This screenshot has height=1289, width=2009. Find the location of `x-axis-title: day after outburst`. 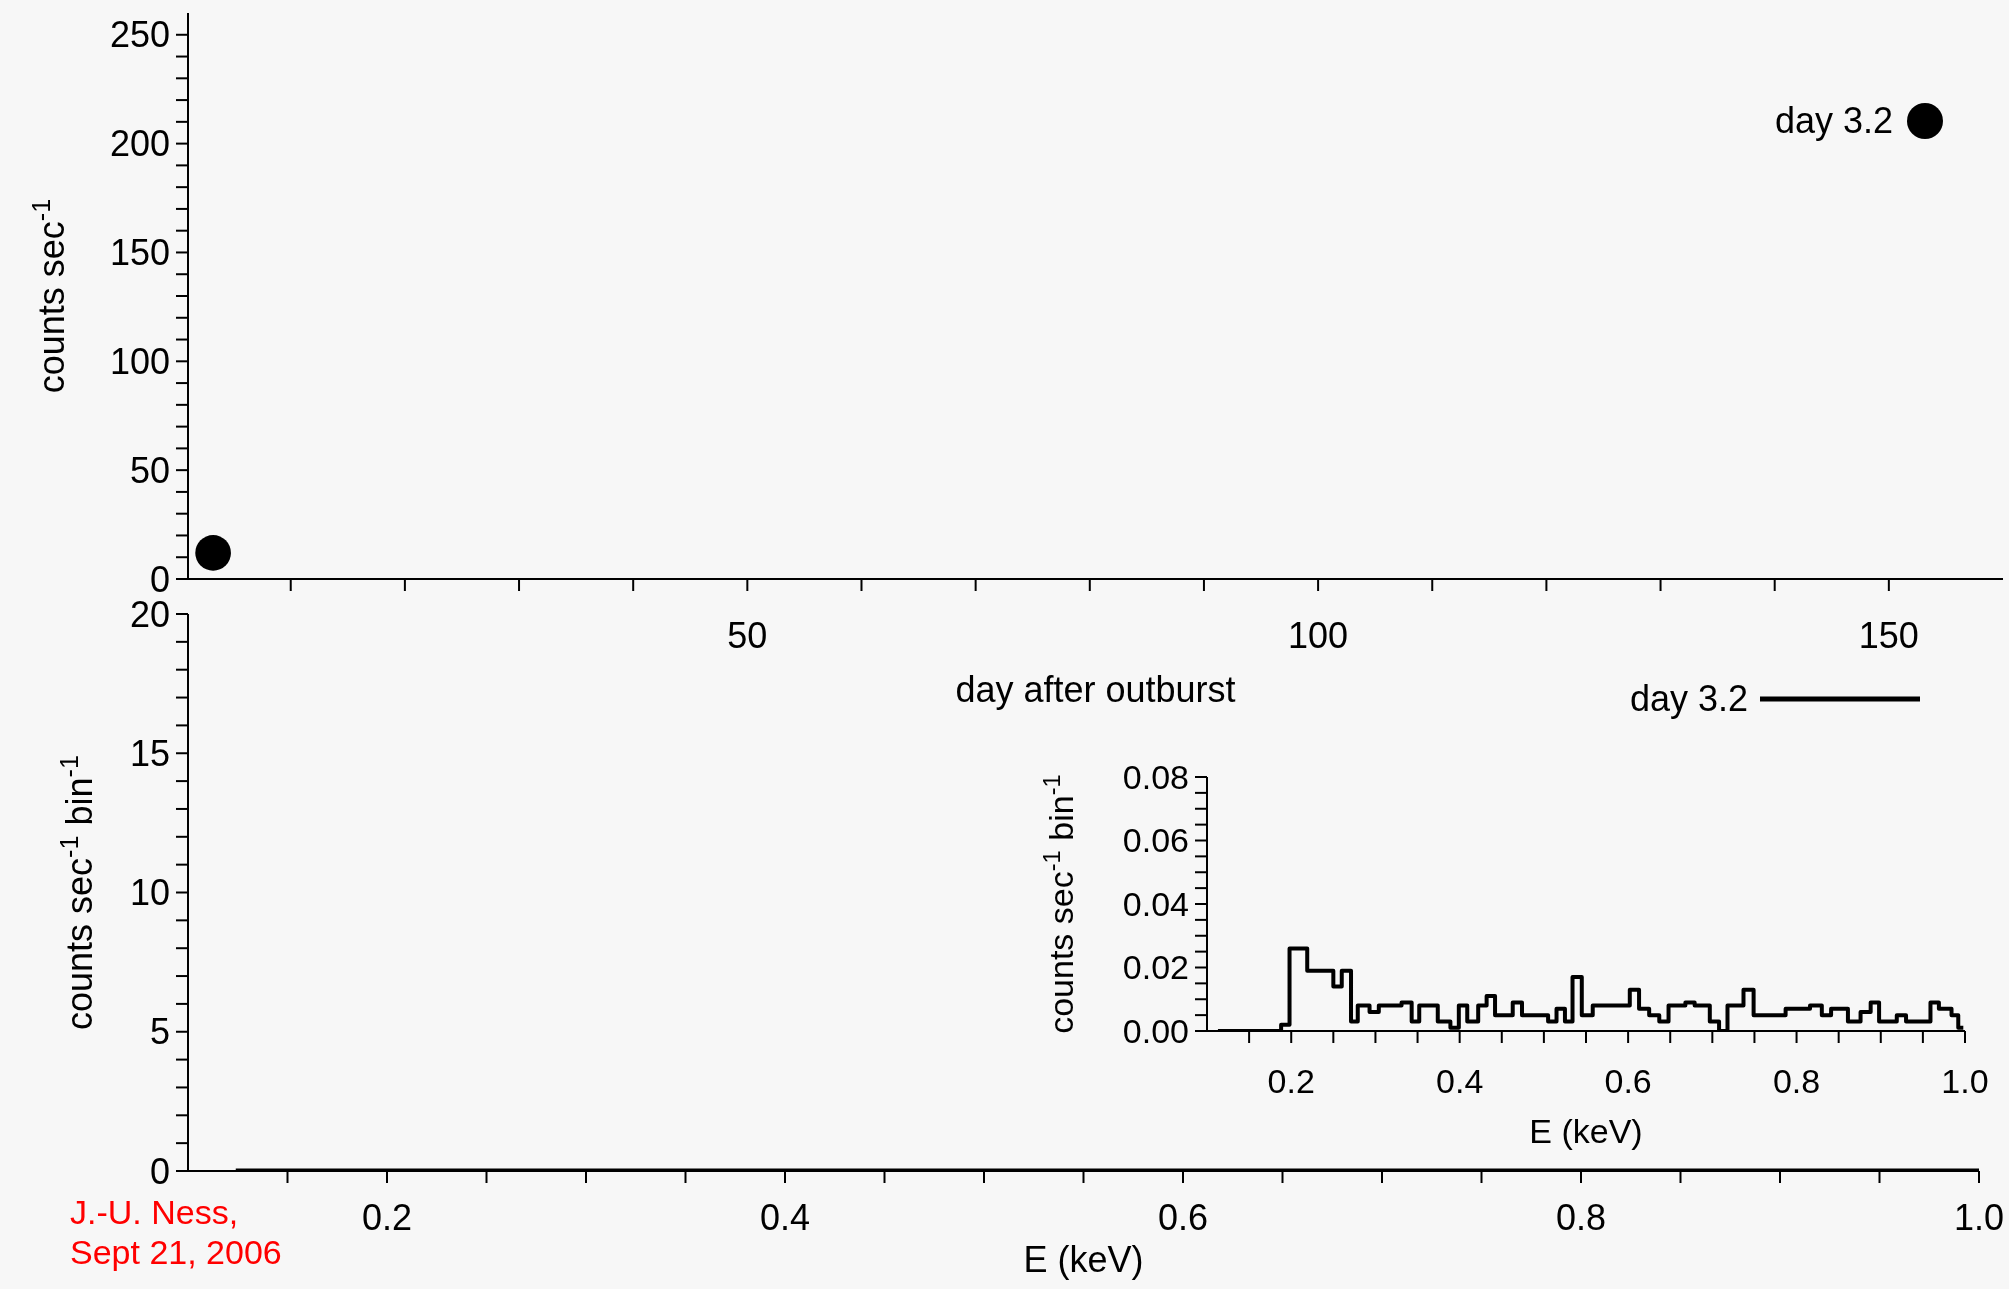

x-axis-title: day after outburst is located at coordinates (1095, 689).